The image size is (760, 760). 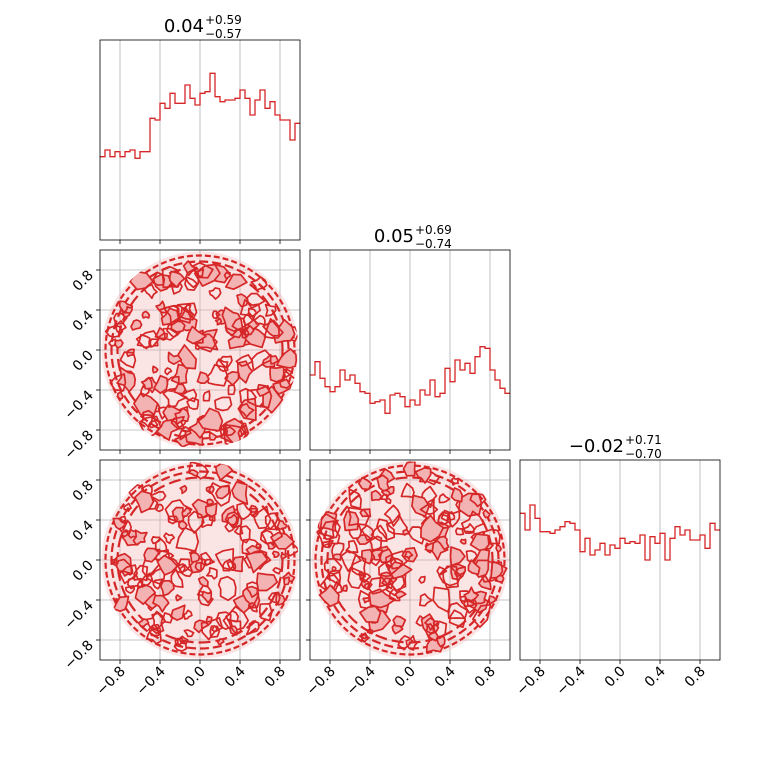 What do you see at coordinates (643, 454) in the screenshot?
I see `param-lower-error-3: −0.70` at bounding box center [643, 454].